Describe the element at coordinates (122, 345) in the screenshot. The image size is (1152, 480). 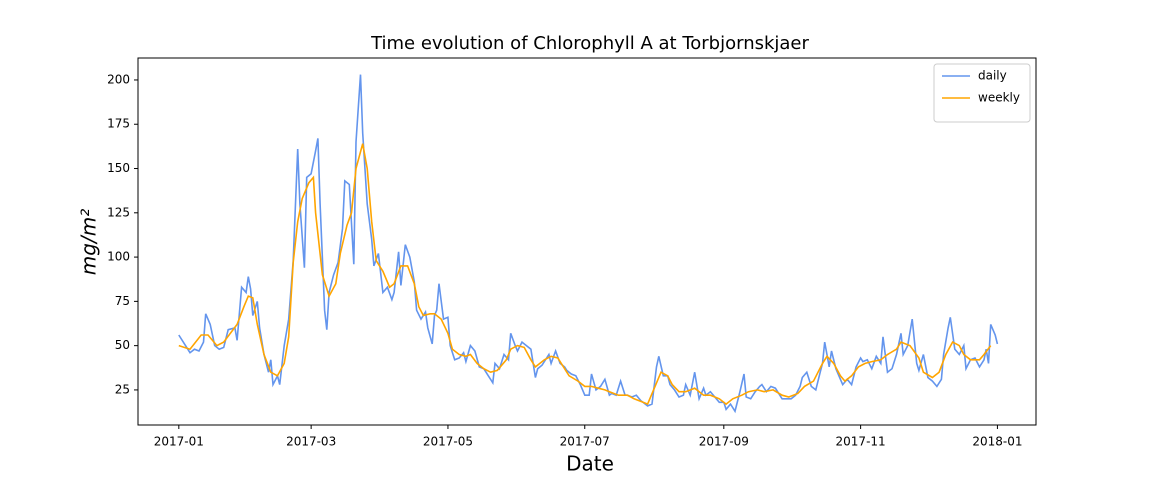
I see `y-tick-label: 50` at that location.